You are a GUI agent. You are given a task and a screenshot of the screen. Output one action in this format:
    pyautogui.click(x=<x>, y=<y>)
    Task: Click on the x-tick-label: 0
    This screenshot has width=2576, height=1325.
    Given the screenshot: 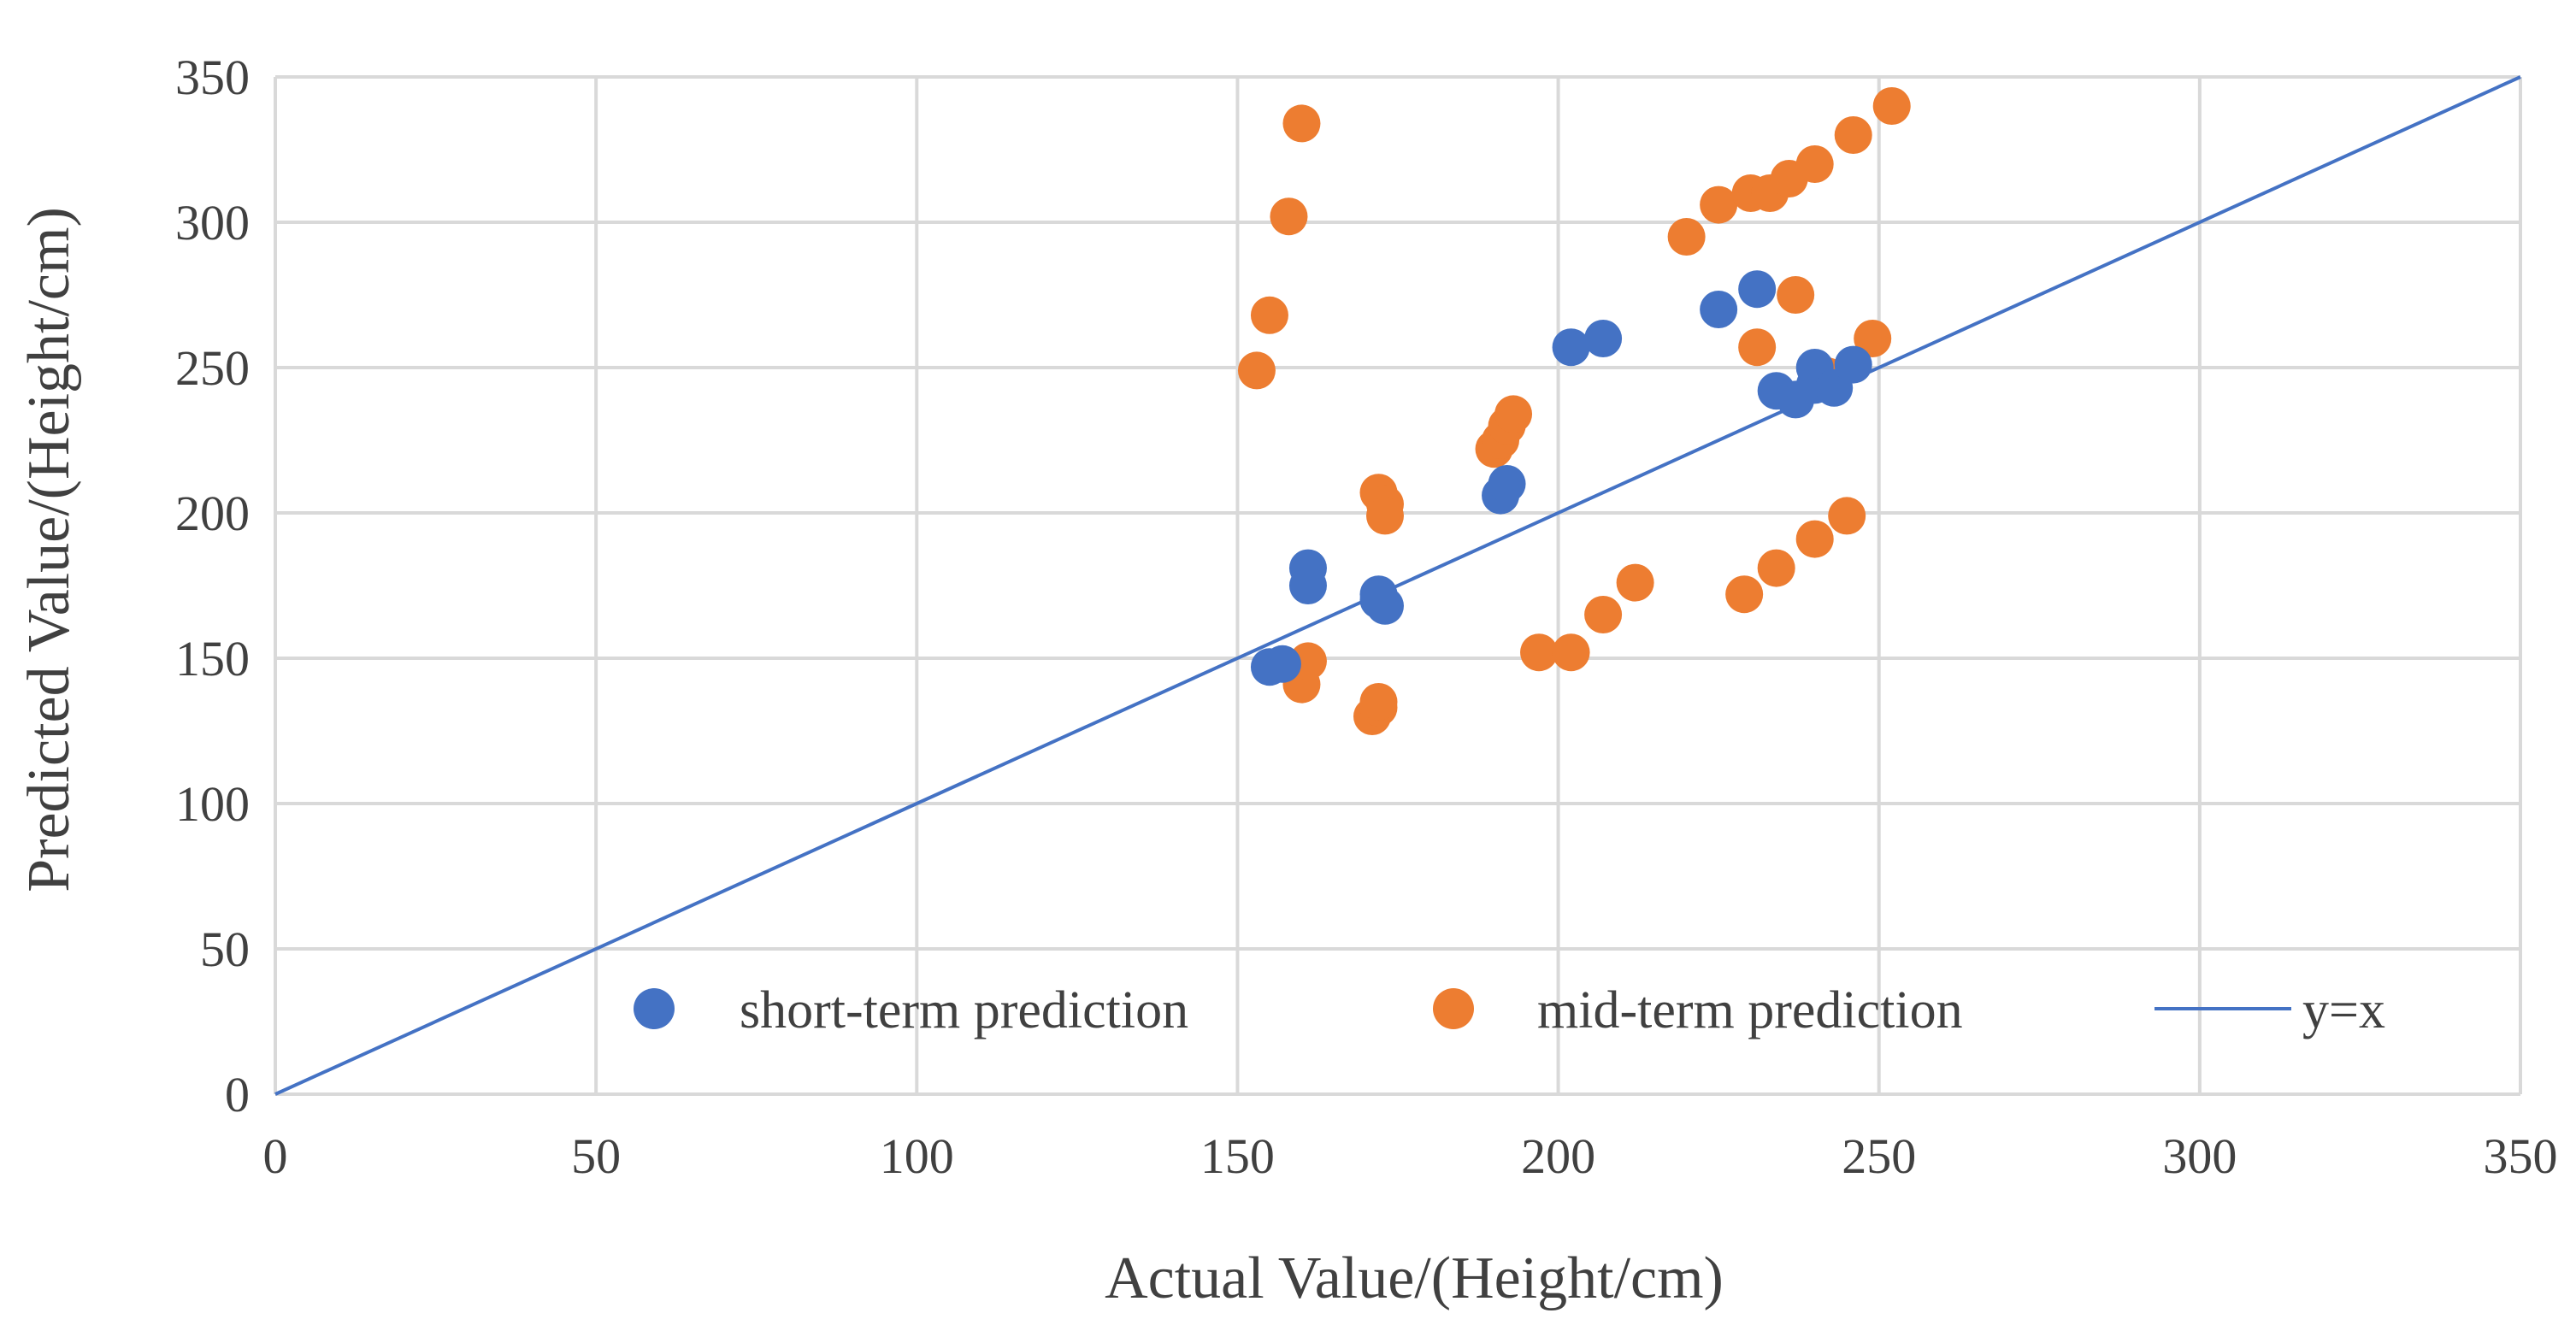 What is the action you would take?
    pyautogui.click(x=275, y=1156)
    